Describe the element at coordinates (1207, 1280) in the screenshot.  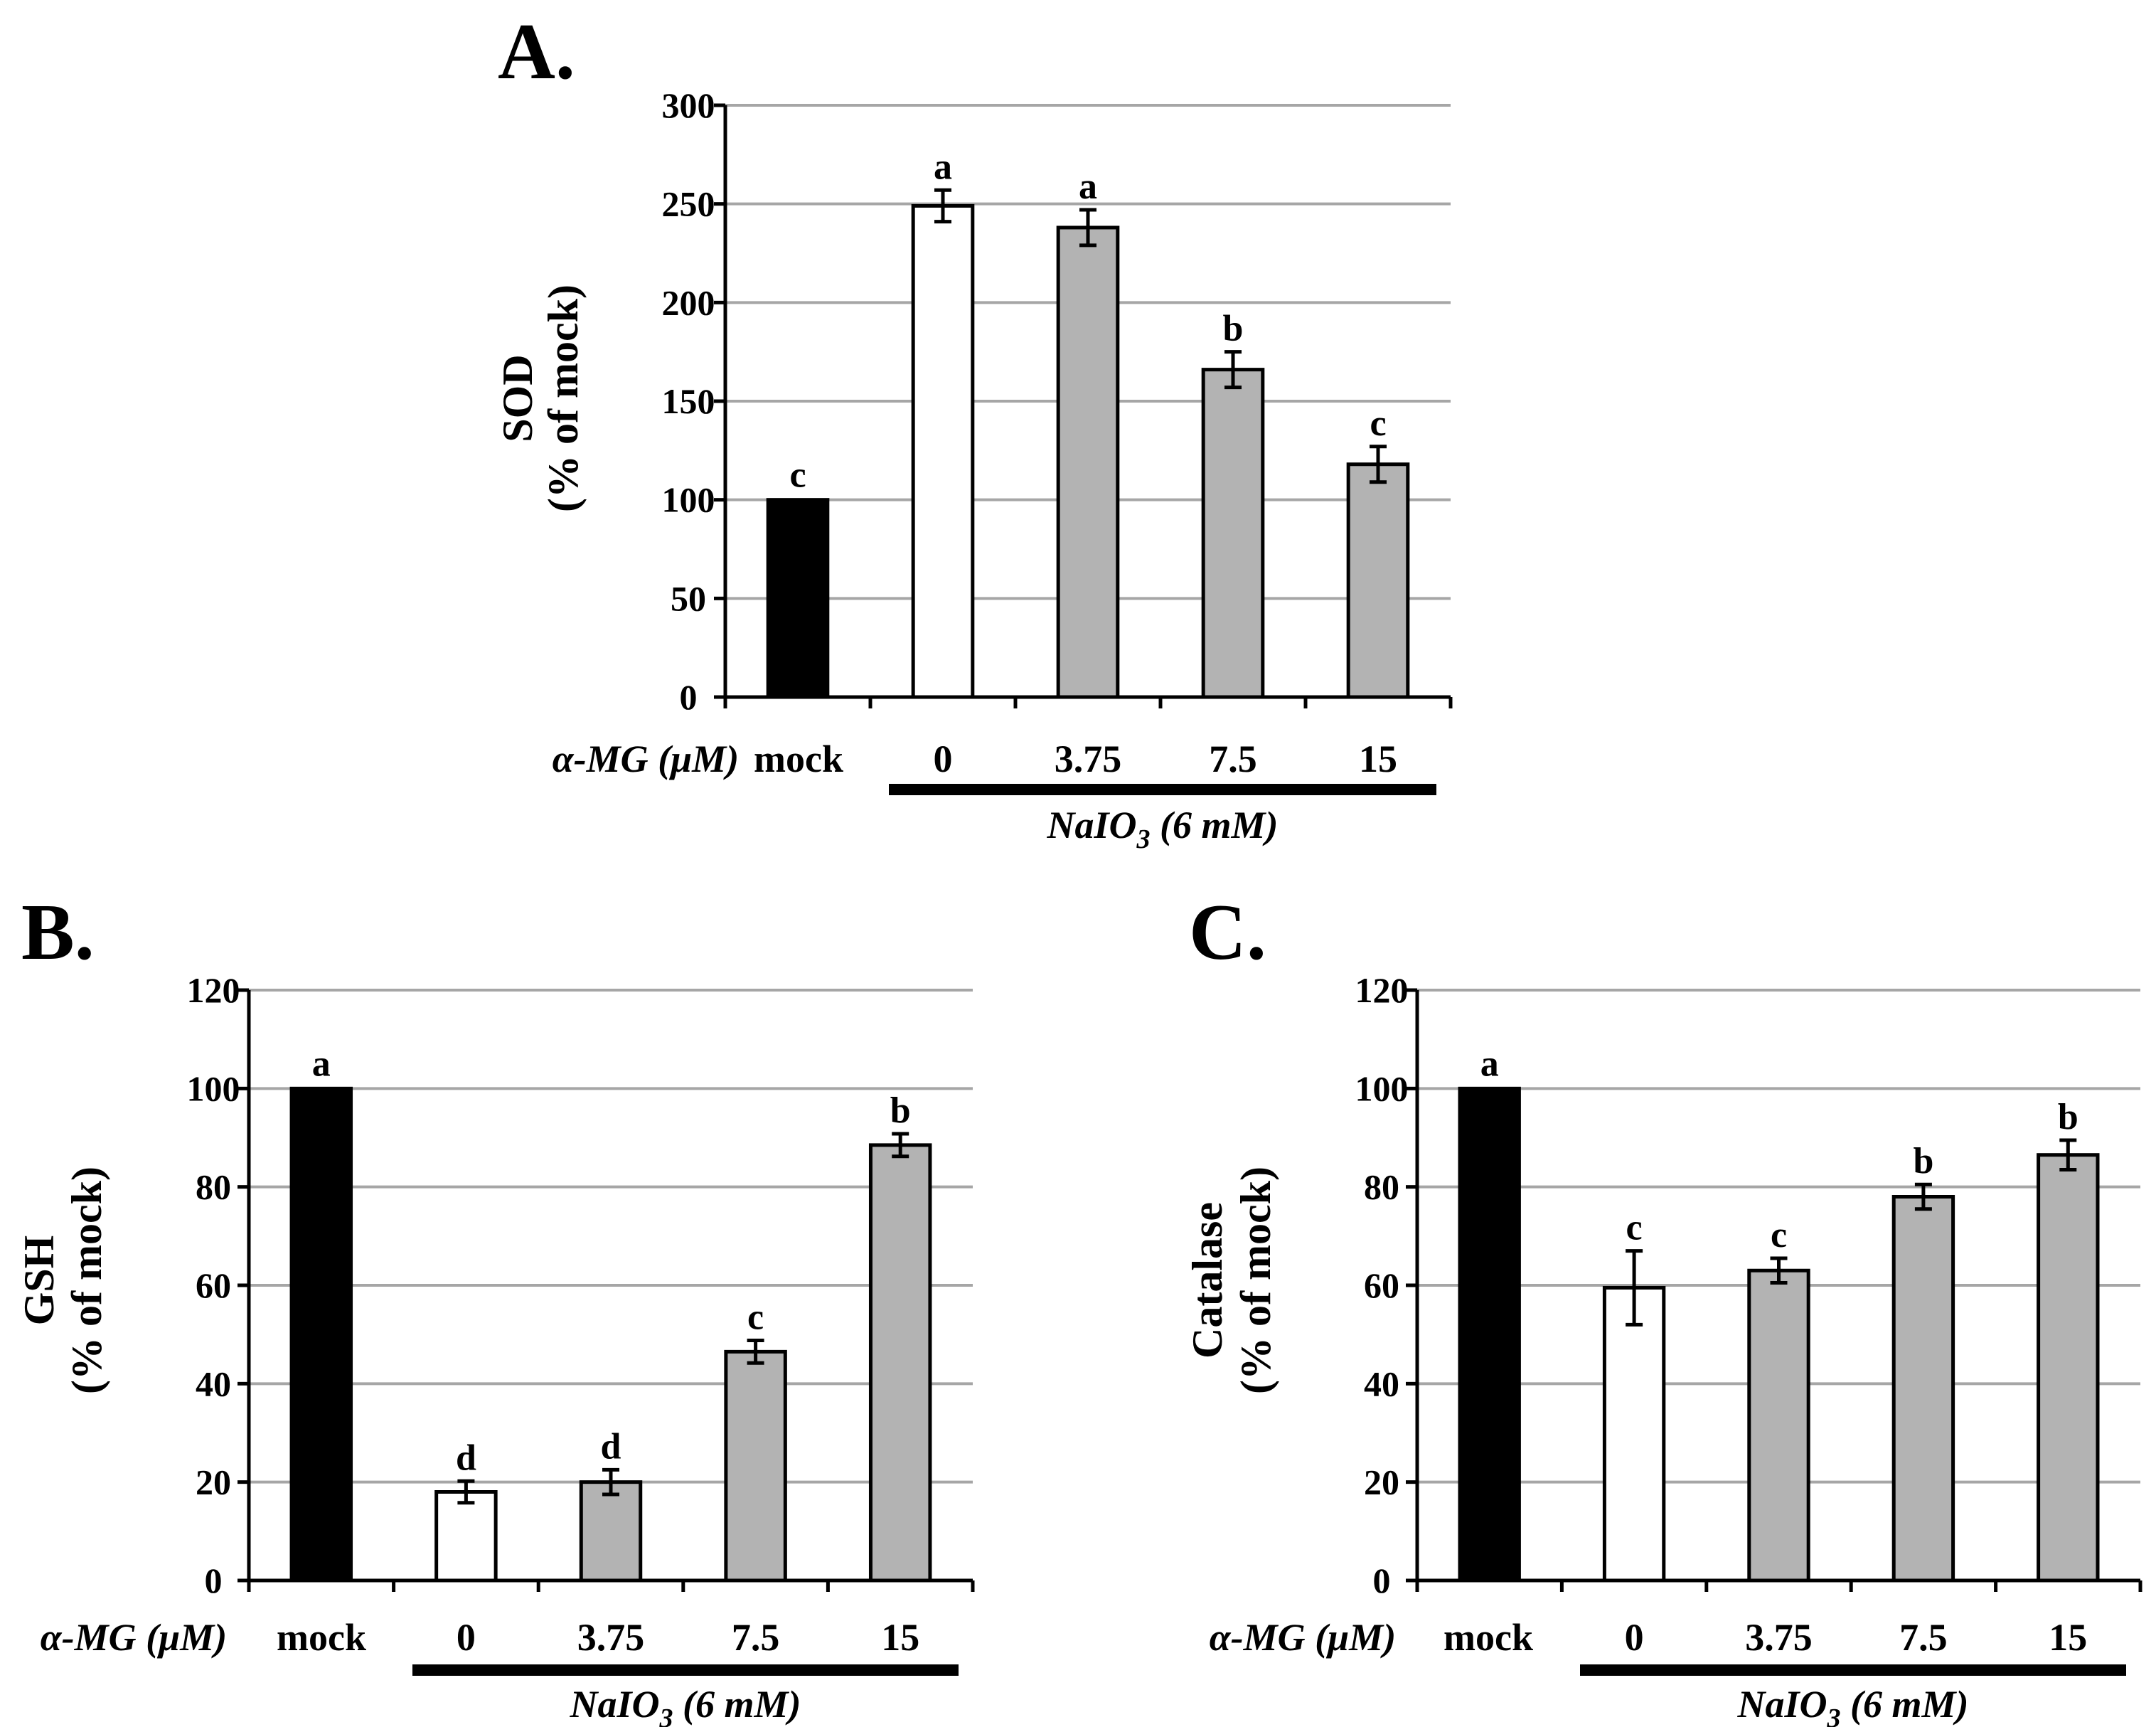
I see `y-axis-label: Catalase` at that location.